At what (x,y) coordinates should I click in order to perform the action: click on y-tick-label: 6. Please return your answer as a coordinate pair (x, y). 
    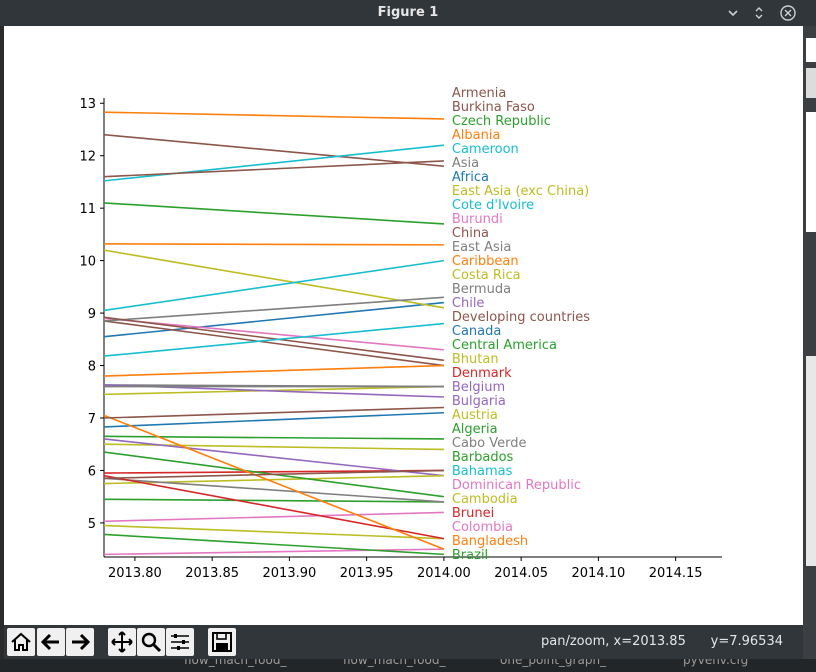
    Looking at the image, I should click on (92, 471).